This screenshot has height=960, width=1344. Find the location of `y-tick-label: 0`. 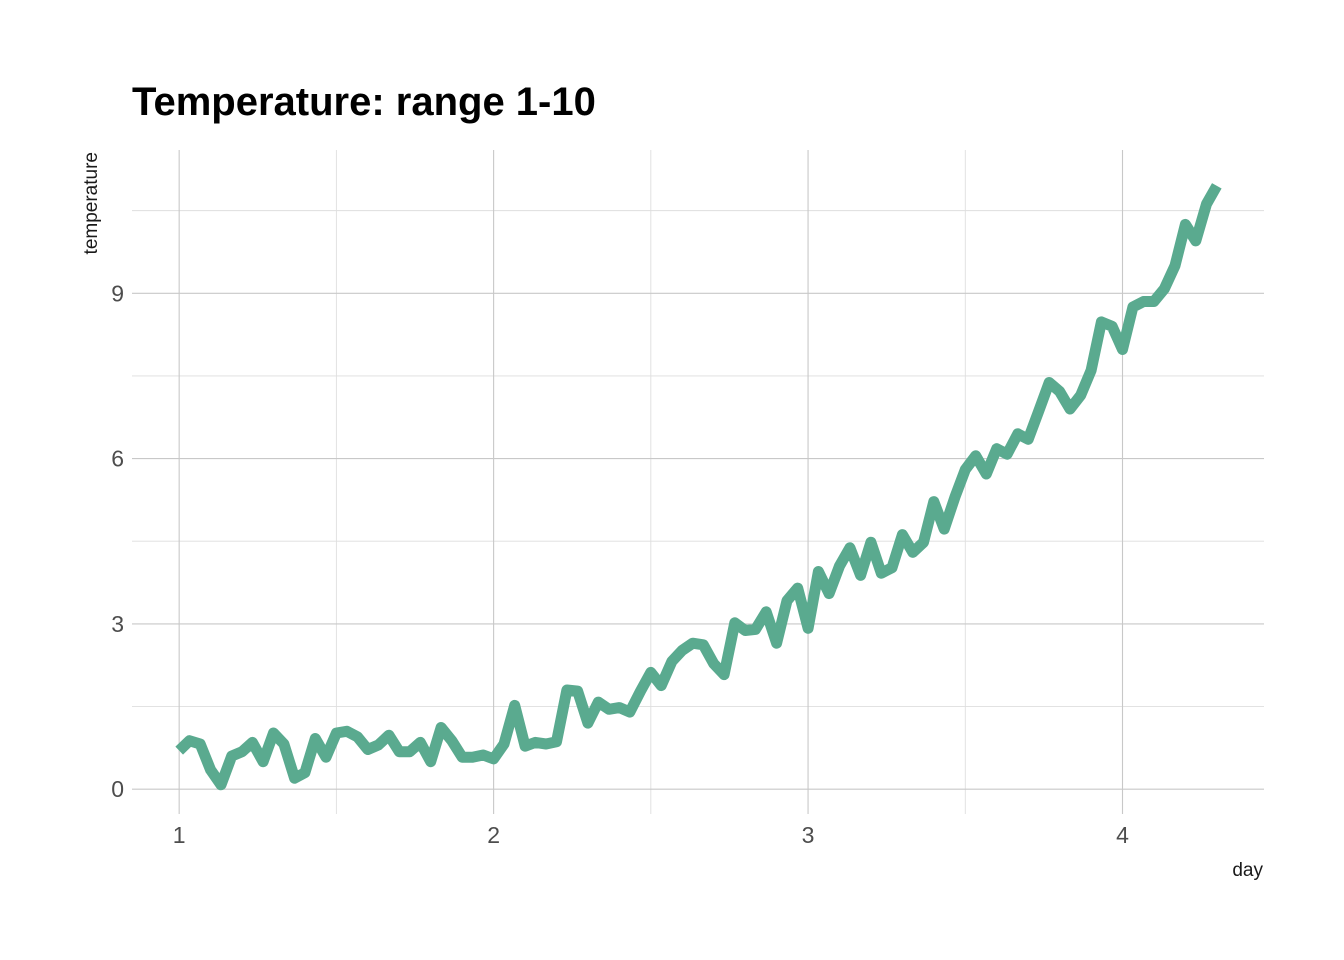

y-tick-label: 0 is located at coordinates (117, 789).